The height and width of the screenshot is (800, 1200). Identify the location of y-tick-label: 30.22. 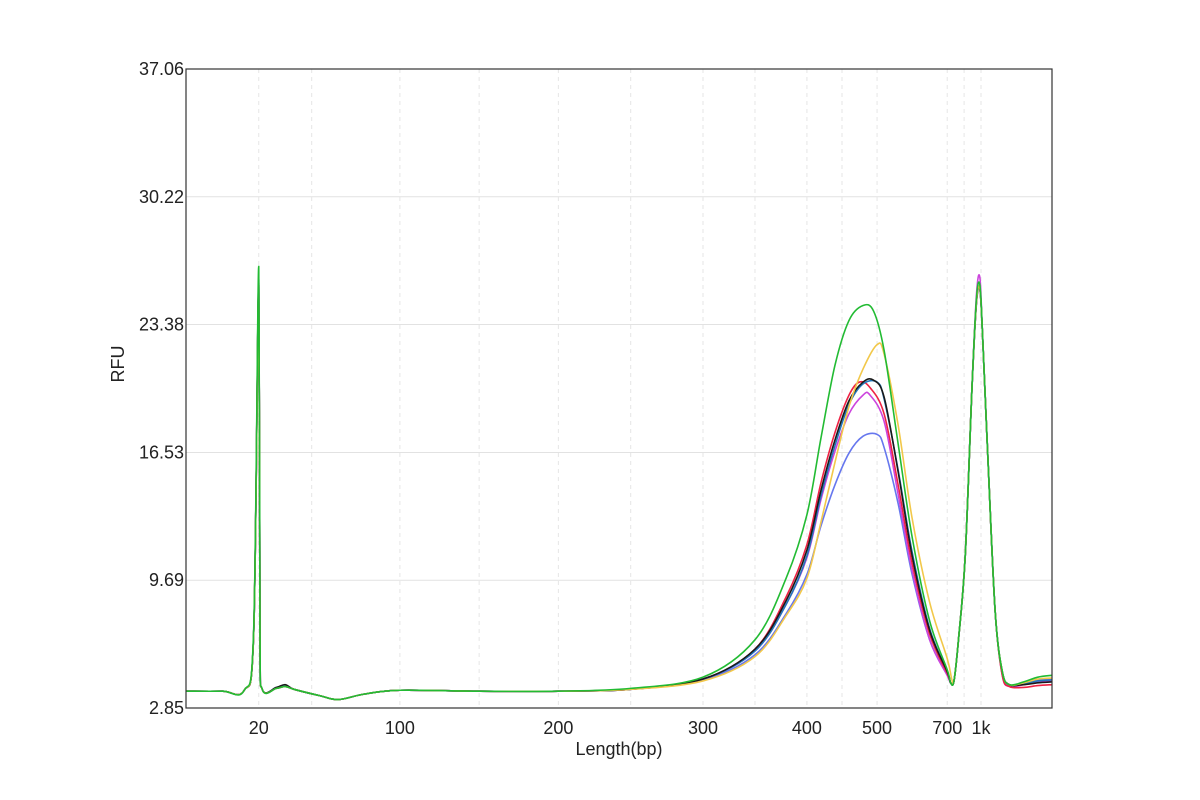
(161, 197).